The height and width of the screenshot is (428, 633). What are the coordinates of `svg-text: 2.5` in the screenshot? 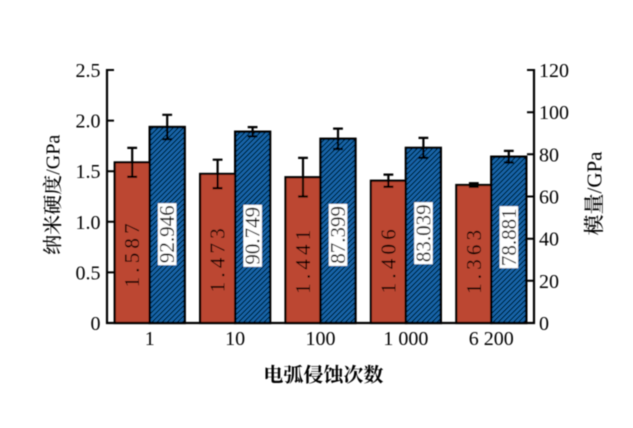 It's located at (88, 71).